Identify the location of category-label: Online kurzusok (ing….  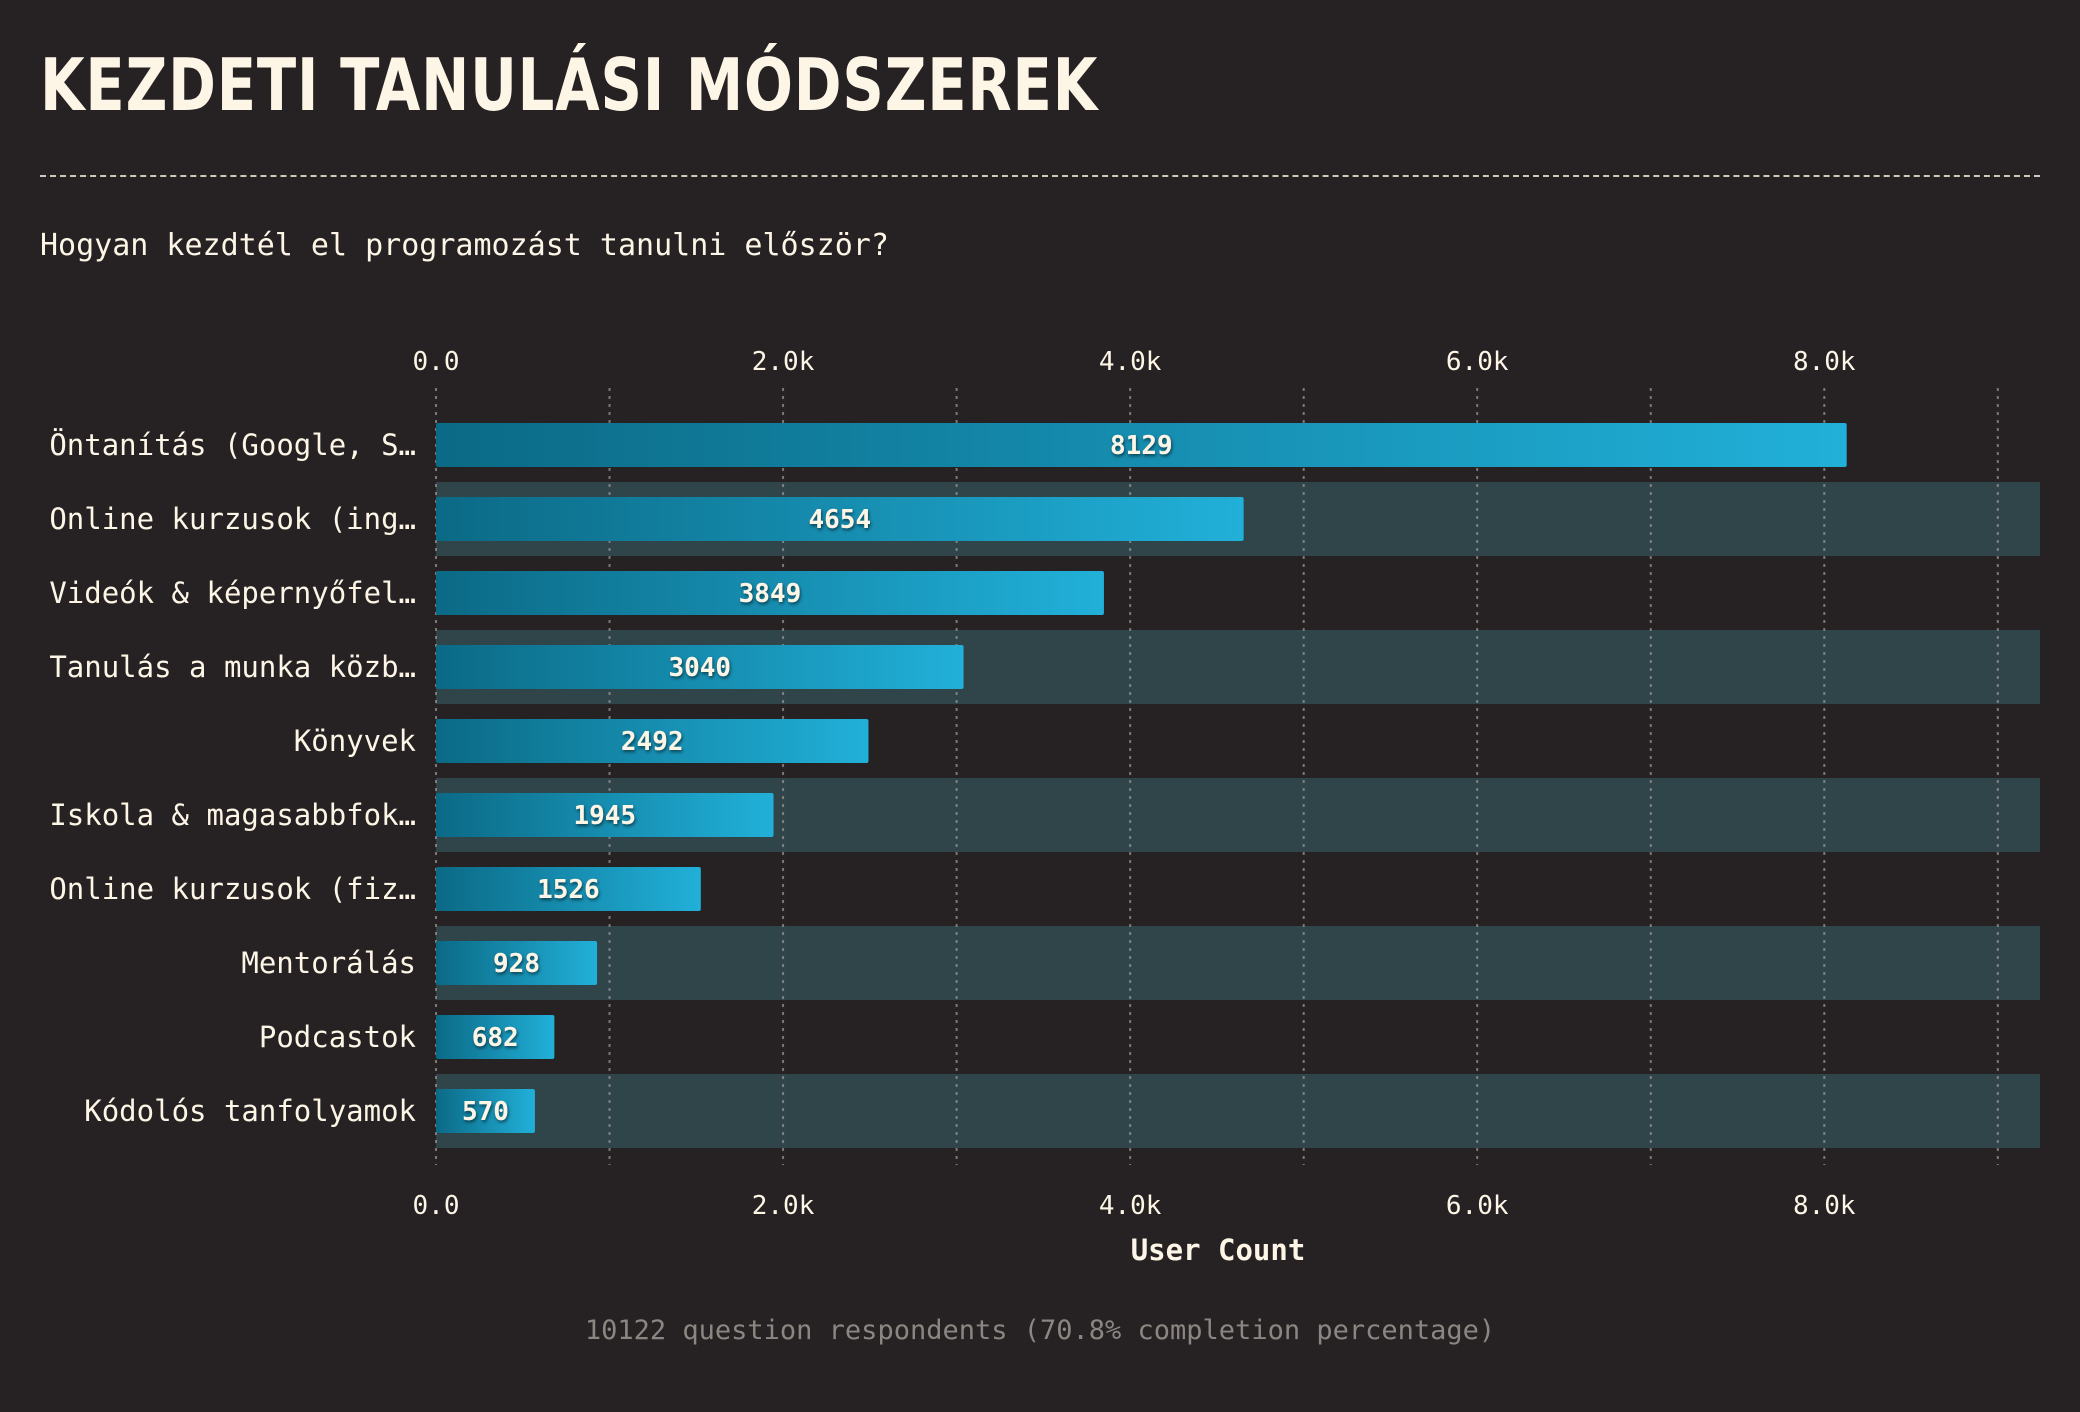
(232, 519).